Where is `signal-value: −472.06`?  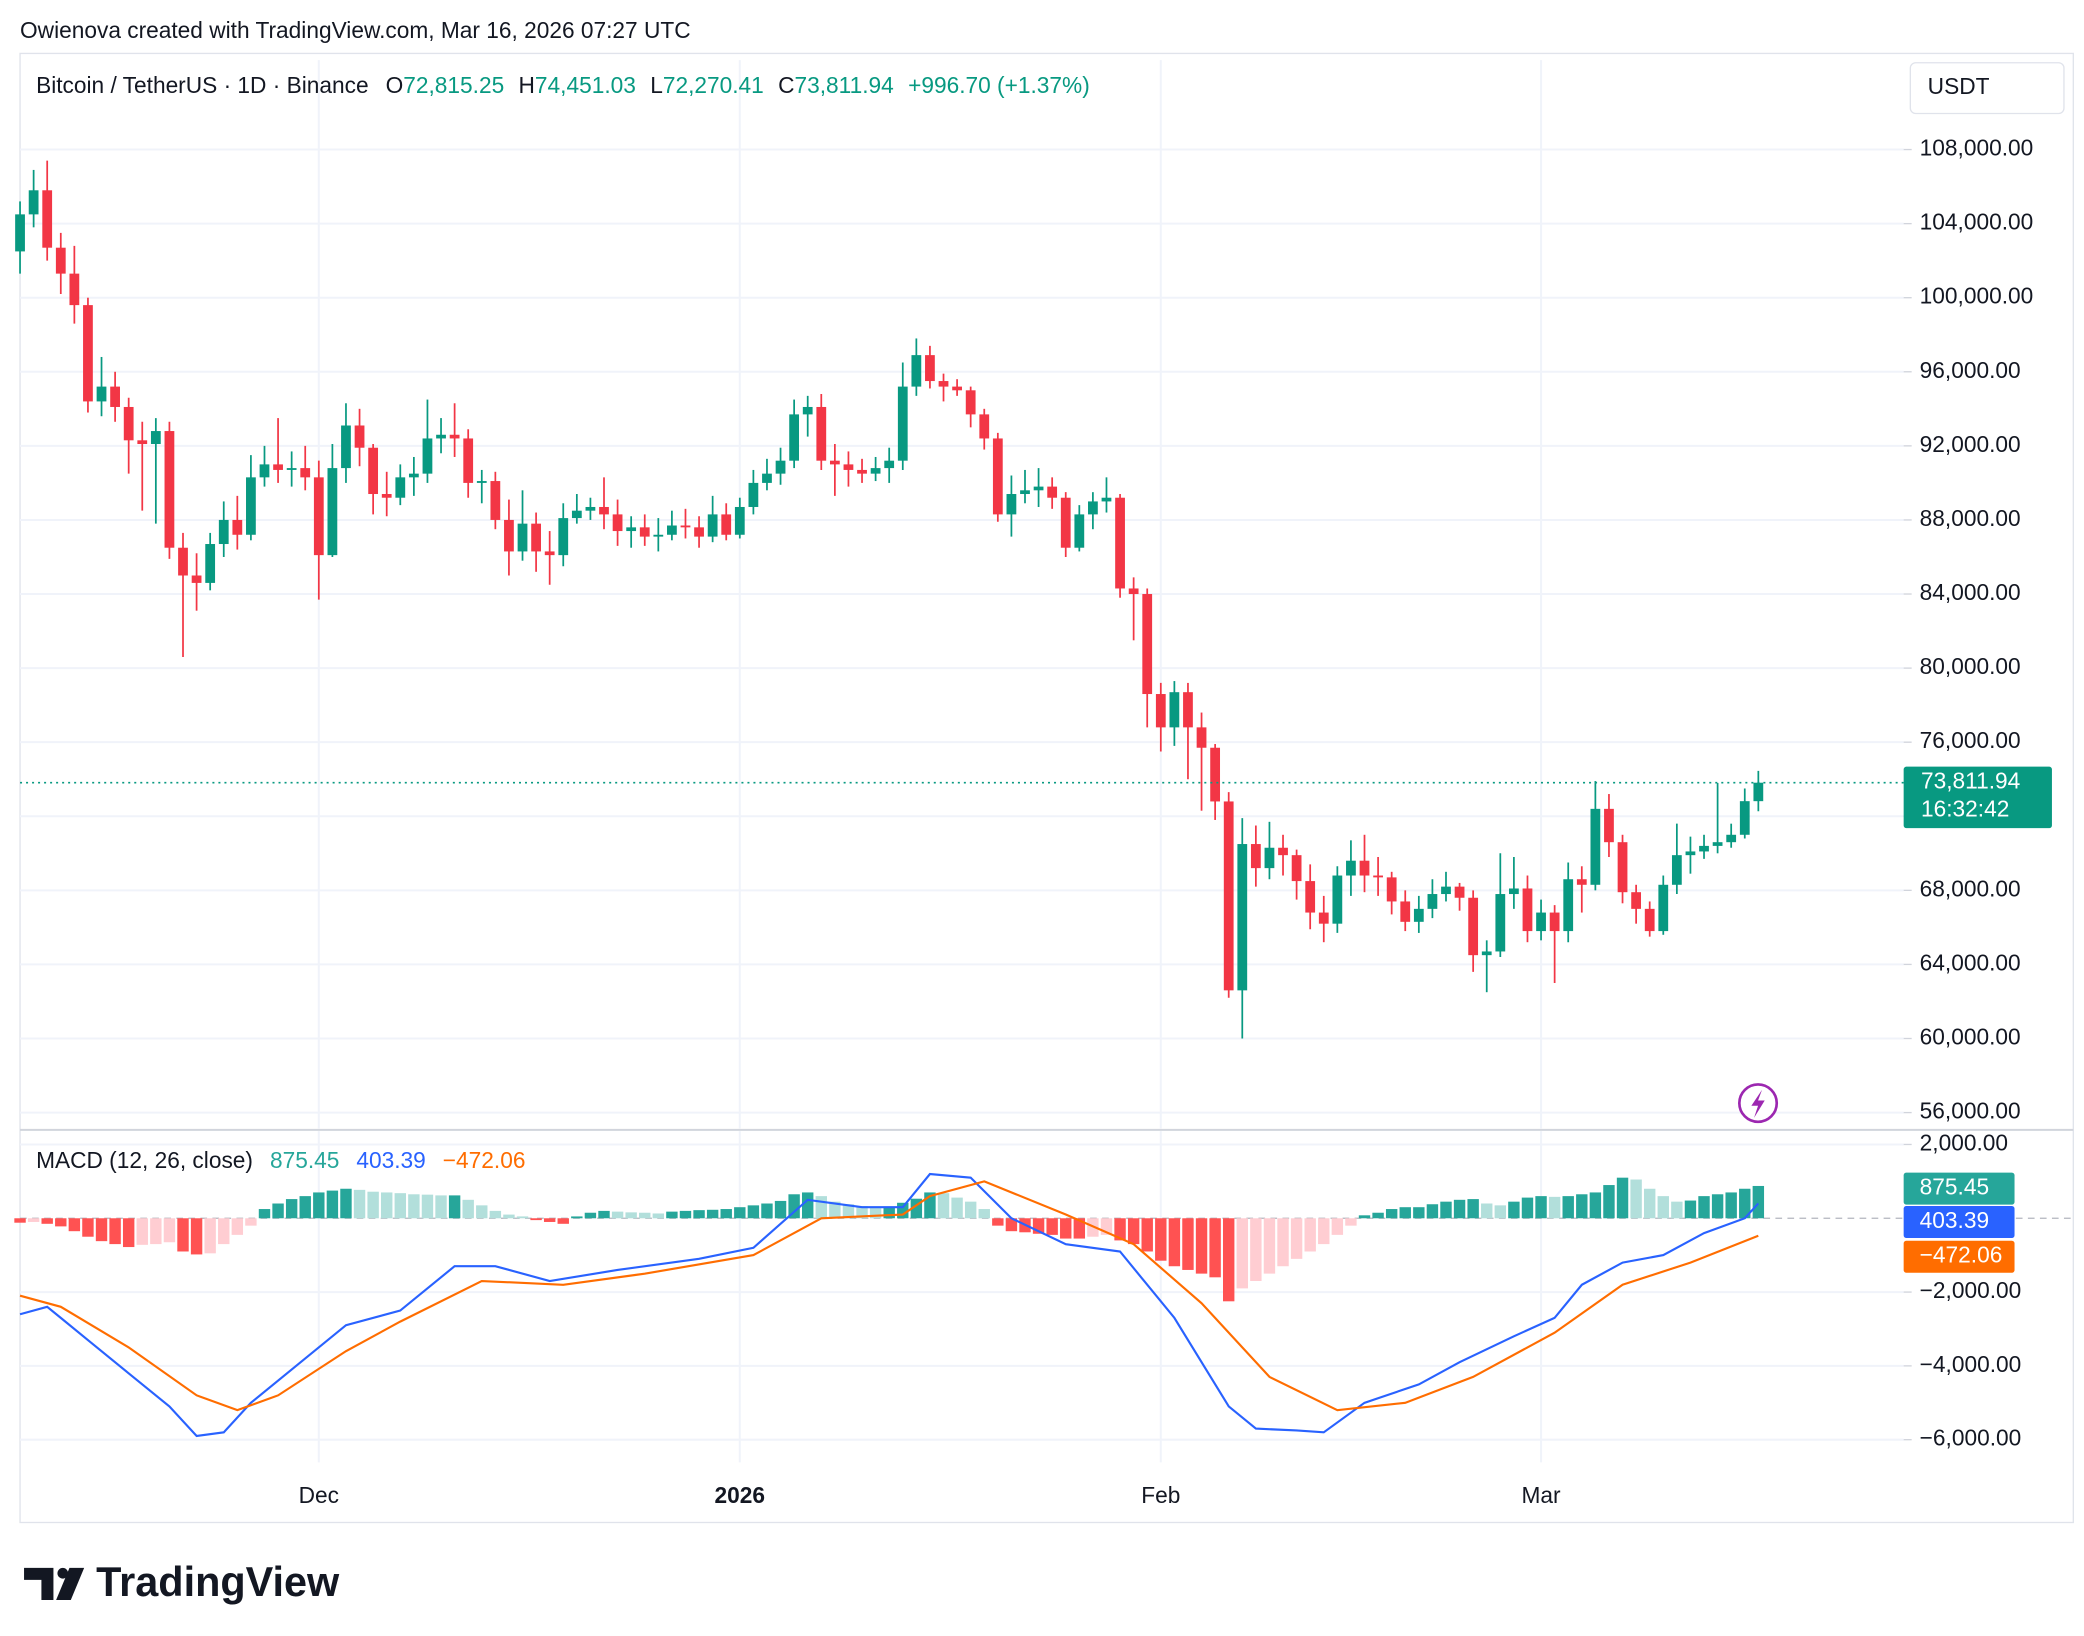
signal-value: −472.06 is located at coordinates (484, 1160).